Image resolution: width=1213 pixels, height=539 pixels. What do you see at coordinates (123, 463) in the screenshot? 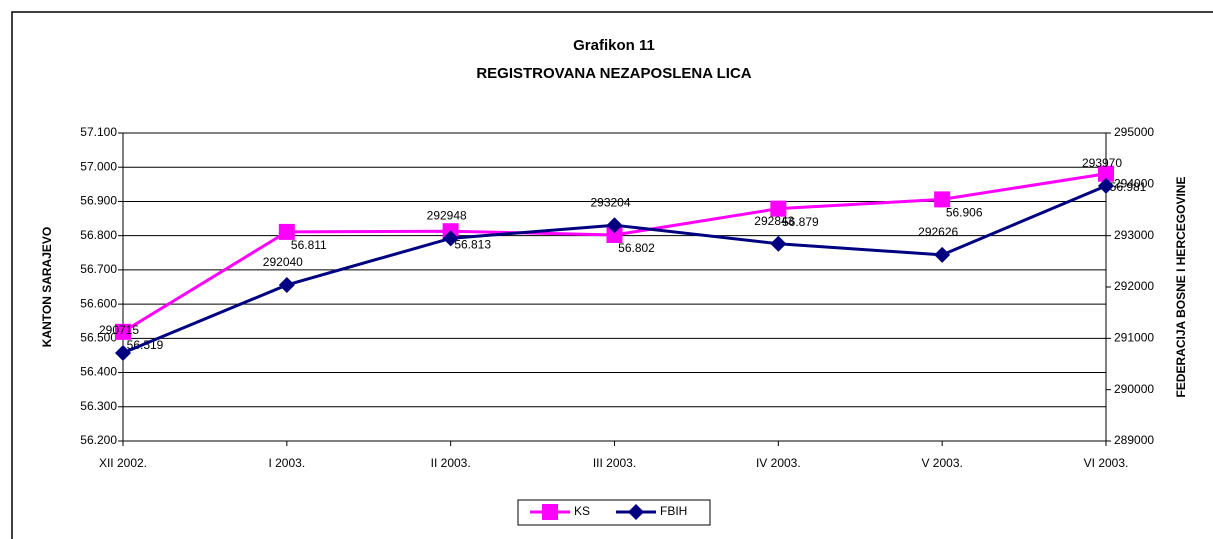
I see `x-tick-label: XII 2002.` at bounding box center [123, 463].